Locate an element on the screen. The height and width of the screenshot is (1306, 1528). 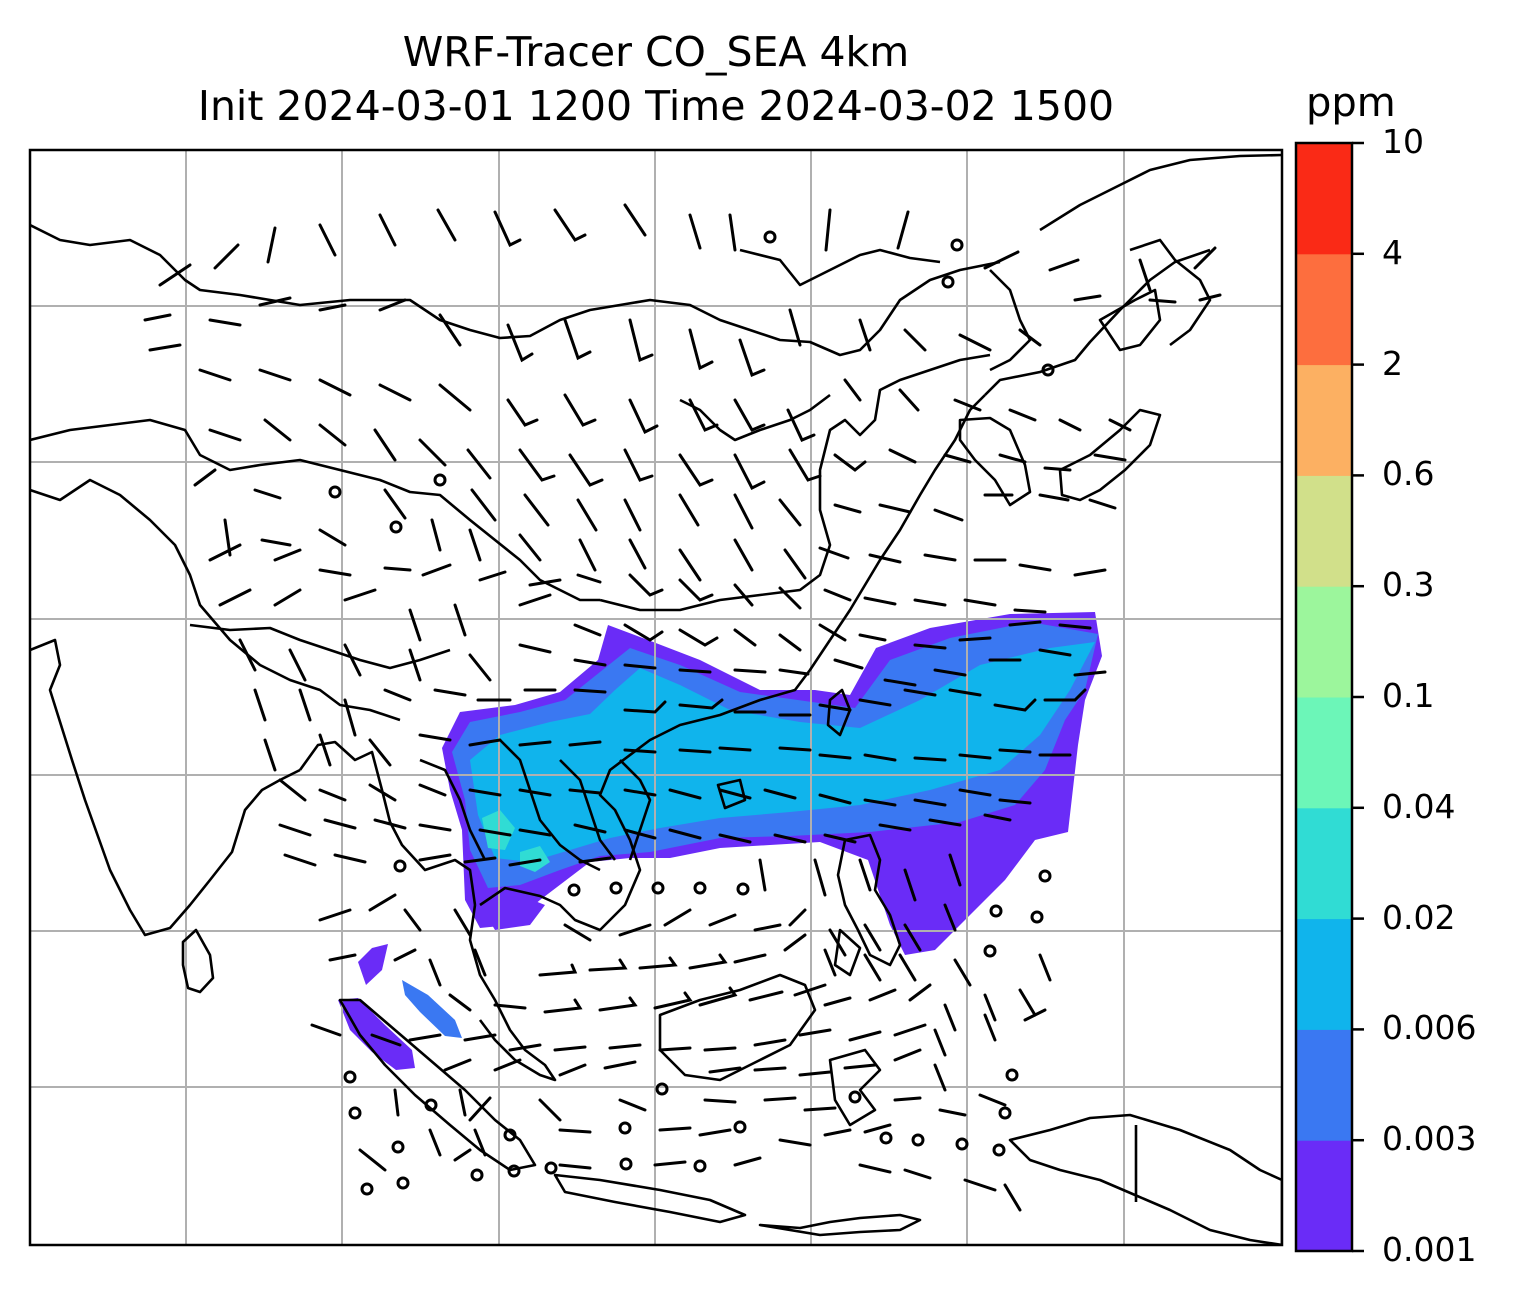
plume-level-002b is located at coordinates (535, 859).